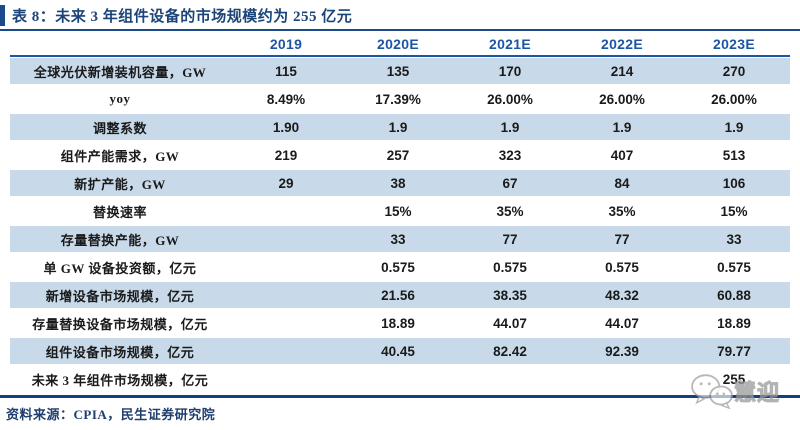  Describe the element at coordinates (119, 128) in the screenshot. I see `row-label: 调整系数` at that location.